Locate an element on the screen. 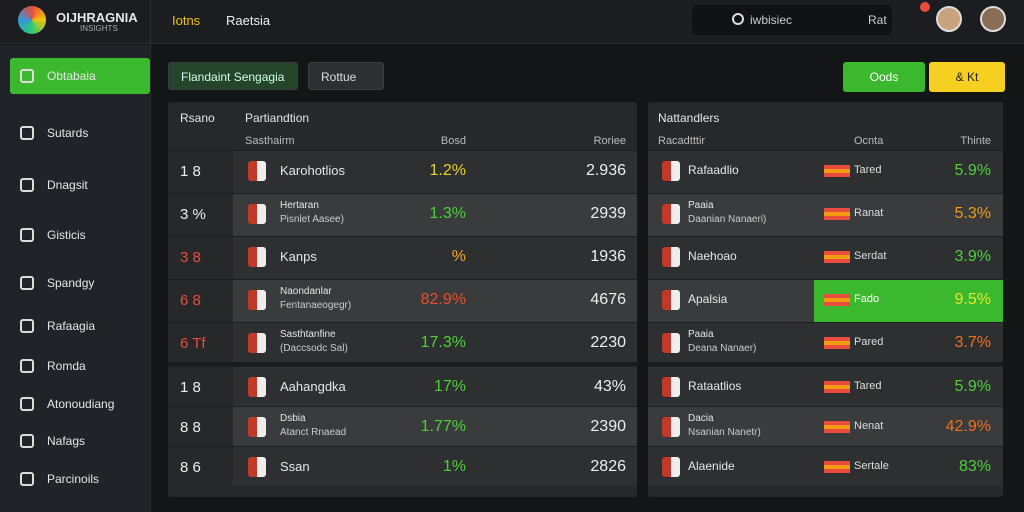 Image resolution: width=1024 pixels, height=512 pixels. table-row: 6 Tf Sasthtanfine (Daccsodc Sal) 17.3% 2230 is located at coordinates (402, 343).